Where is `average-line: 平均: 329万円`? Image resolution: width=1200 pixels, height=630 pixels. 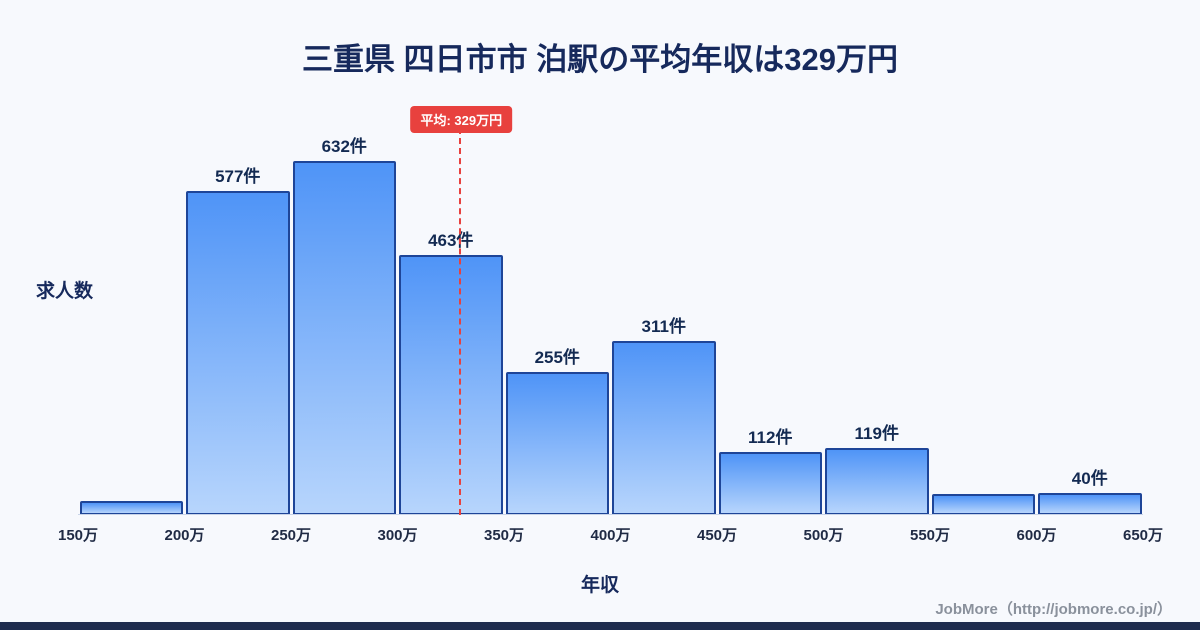 average-line: 平均: 329万円 is located at coordinates (461, 310).